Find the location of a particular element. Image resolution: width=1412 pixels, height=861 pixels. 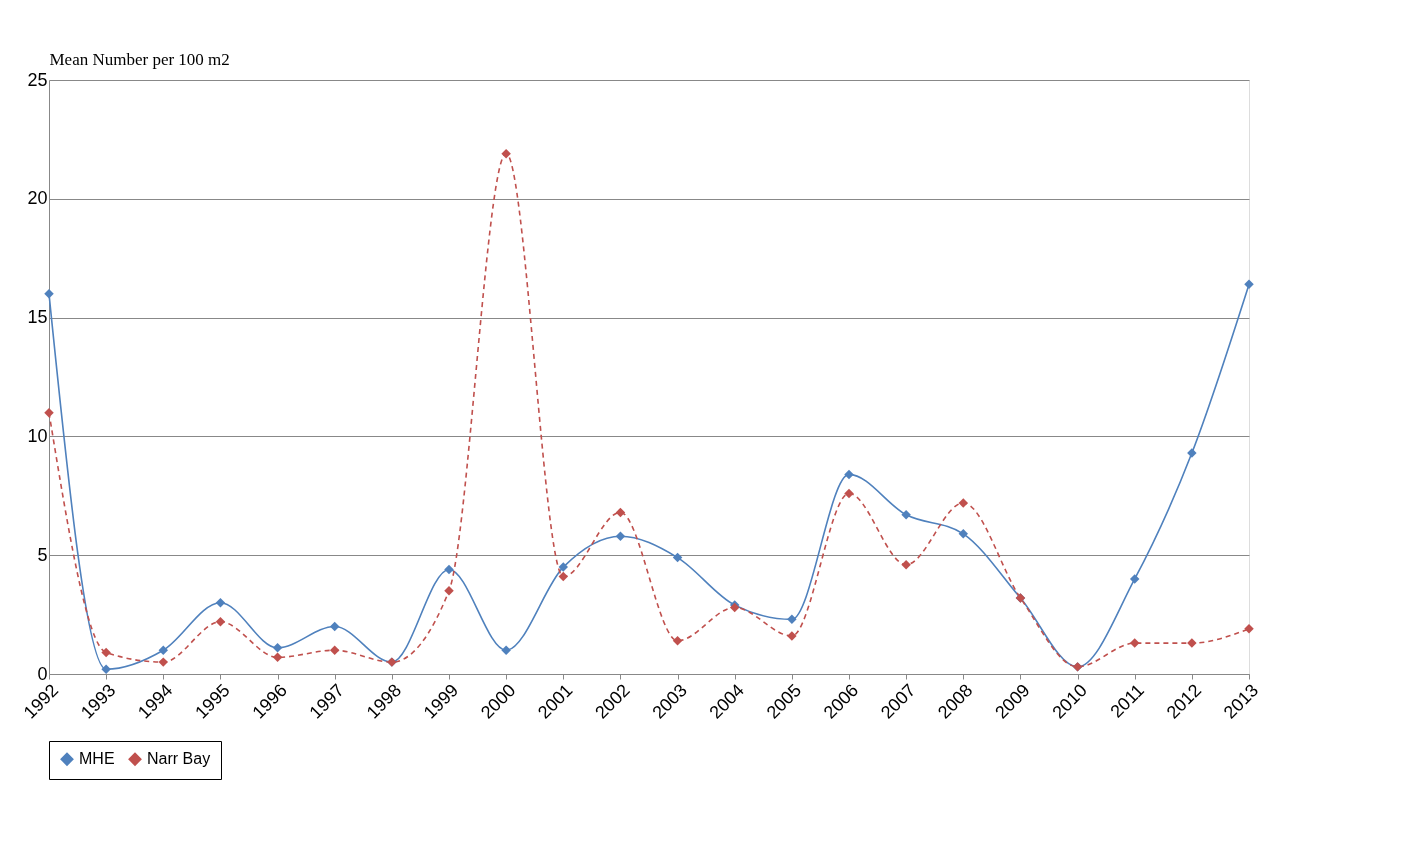

legend-label: Narr Bay is located at coordinates (179, 759).